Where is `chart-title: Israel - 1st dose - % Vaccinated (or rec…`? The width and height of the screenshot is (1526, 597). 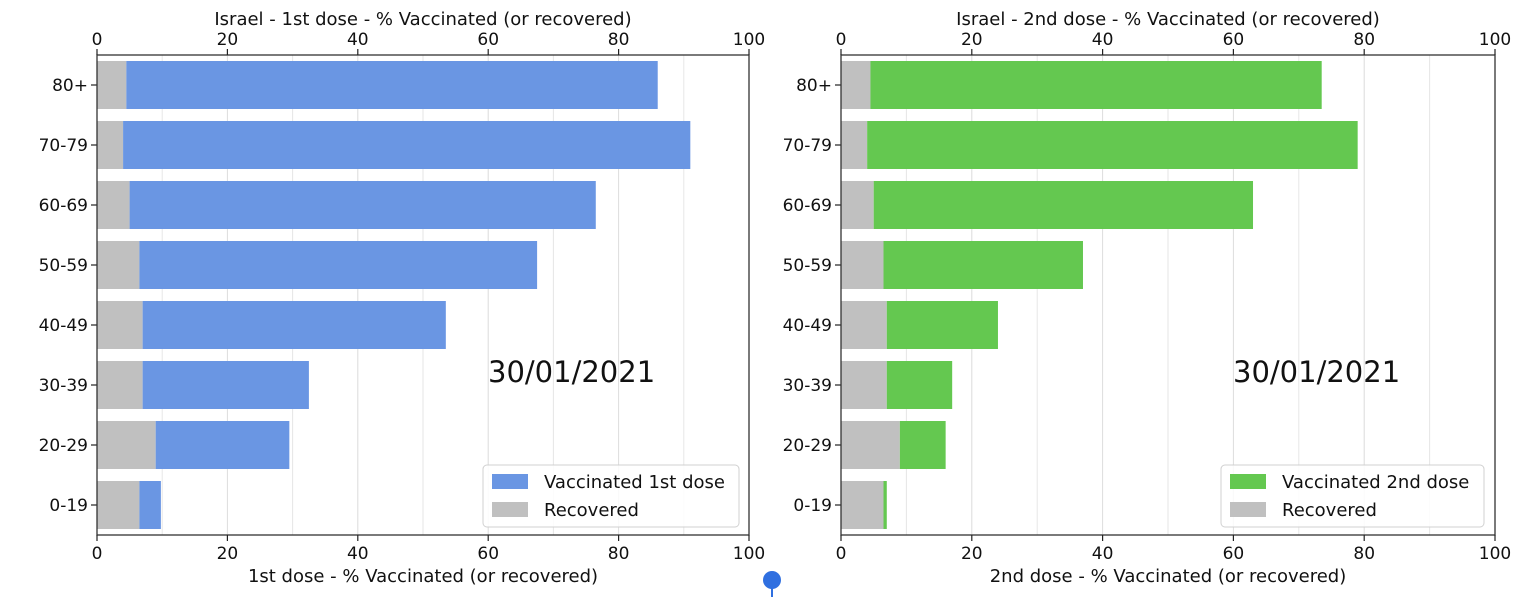
chart-title: Israel - 1st dose - % Vaccinated (or rec… is located at coordinates (422, 19).